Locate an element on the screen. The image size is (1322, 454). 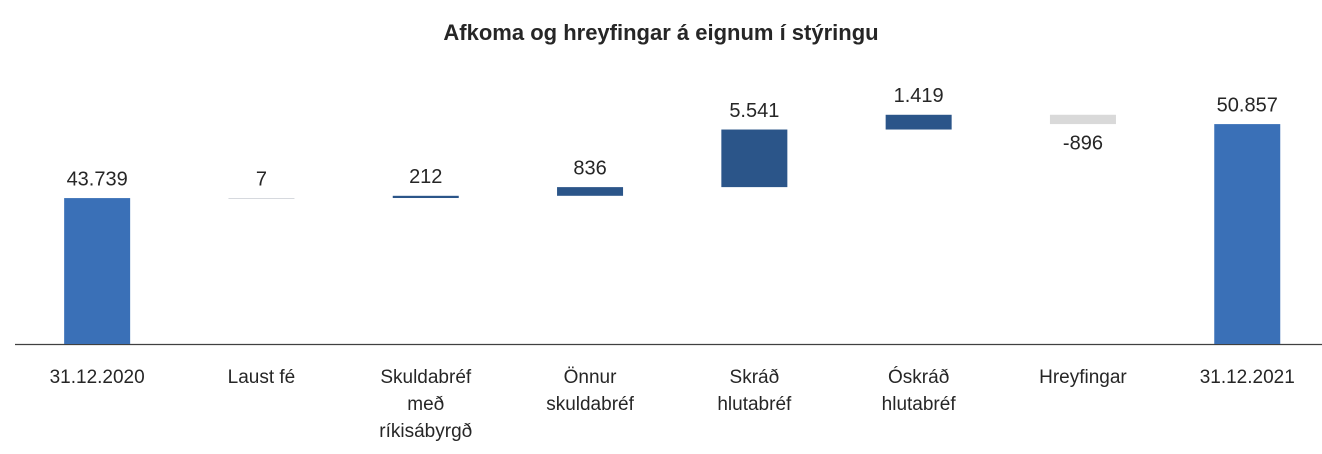
x-tick-label: 31.12.2020 is located at coordinates (97, 377).